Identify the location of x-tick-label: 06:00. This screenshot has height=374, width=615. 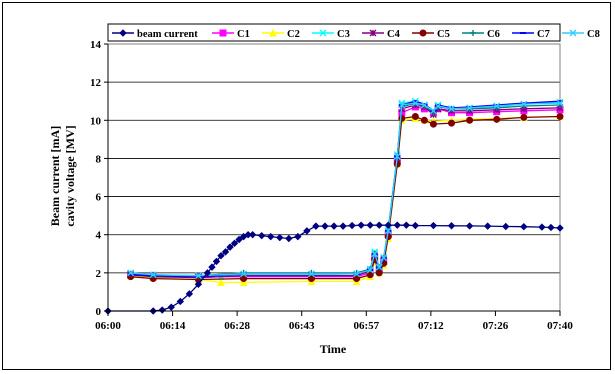
(108, 326).